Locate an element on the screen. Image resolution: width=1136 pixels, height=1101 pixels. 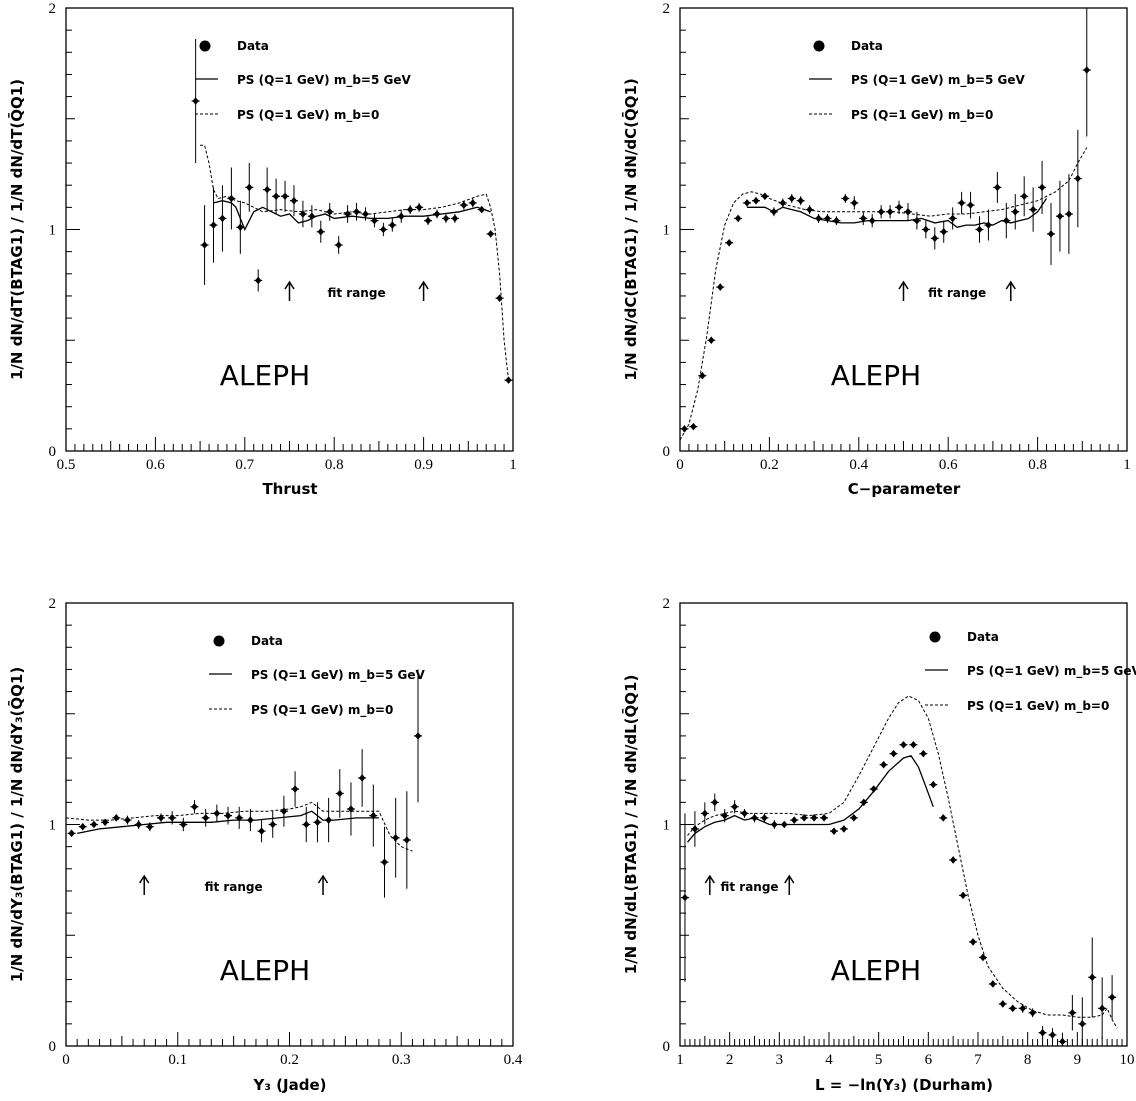
legend-marker-data is located at coordinates (219, 641).